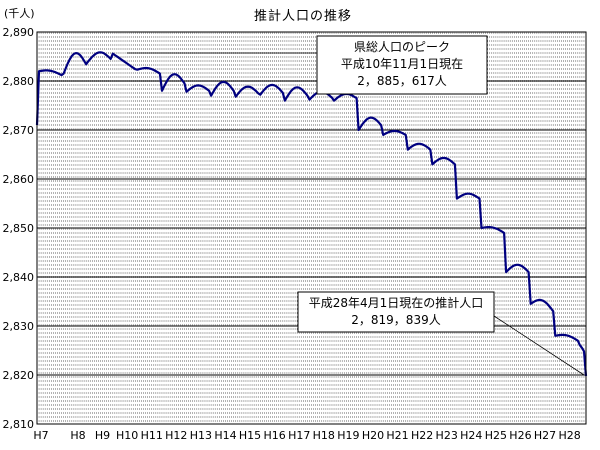 Image resolution: width=600 pixels, height=450 pixels. What do you see at coordinates (447, 435) in the screenshot?
I see `x-tick-label: H23` at bounding box center [447, 435].